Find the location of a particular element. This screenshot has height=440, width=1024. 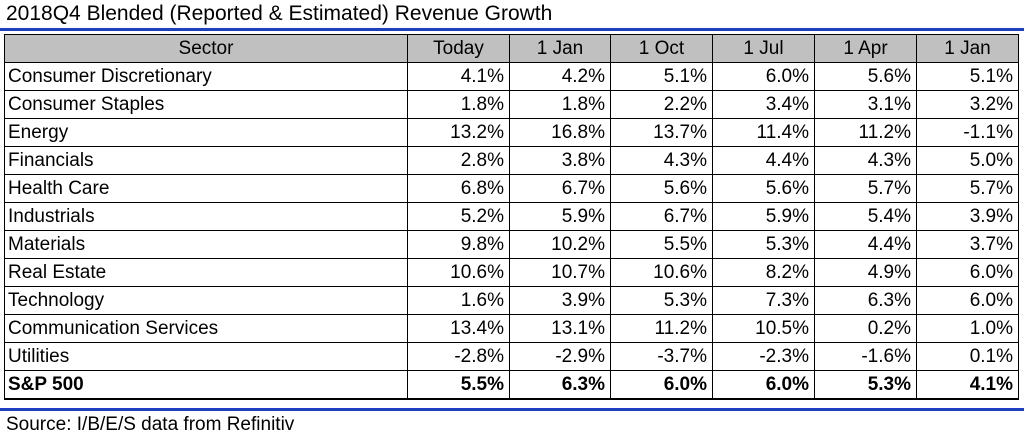

table-row: Industrials 5.2% 5.9% 6.7% 5.9% 5.4% 3.9% is located at coordinates (511, 216).